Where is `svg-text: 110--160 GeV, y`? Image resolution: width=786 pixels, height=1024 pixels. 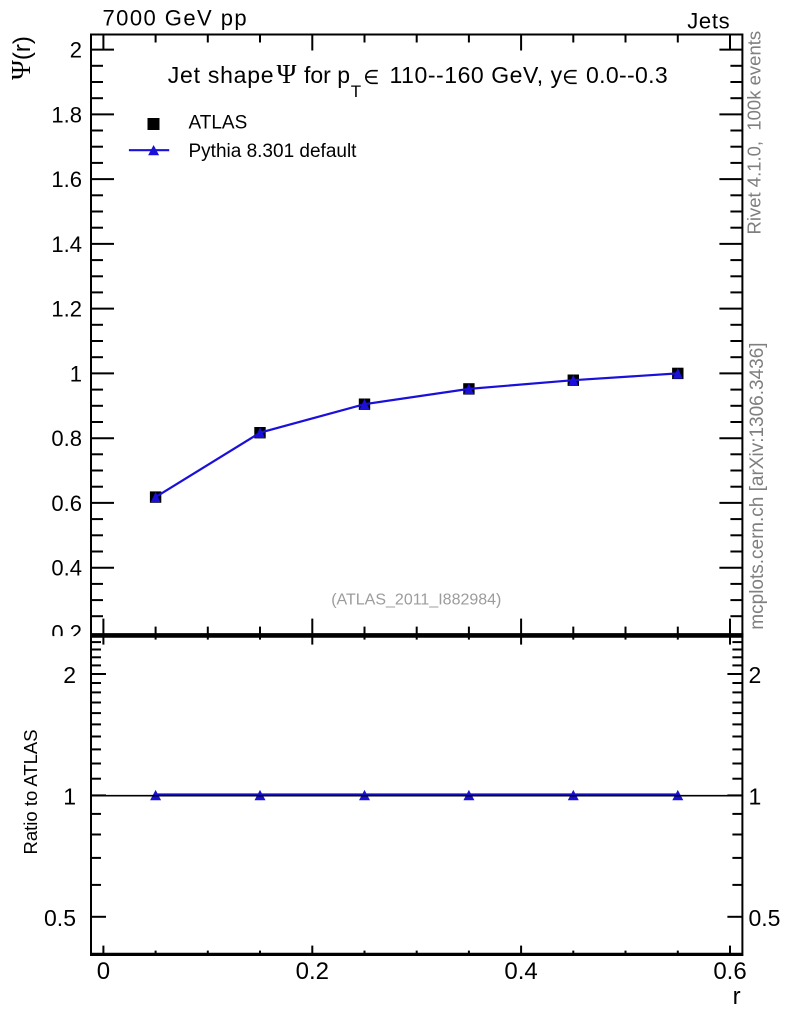 svg-text: 110--160 GeV, y is located at coordinates (476, 75).